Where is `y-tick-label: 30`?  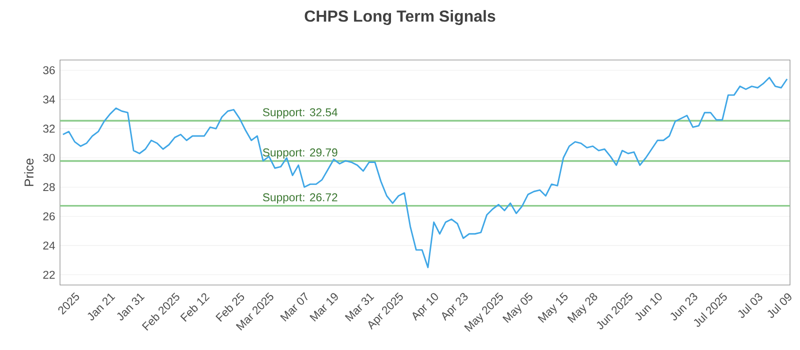
y-tick-label: 30 is located at coordinates (49, 158).